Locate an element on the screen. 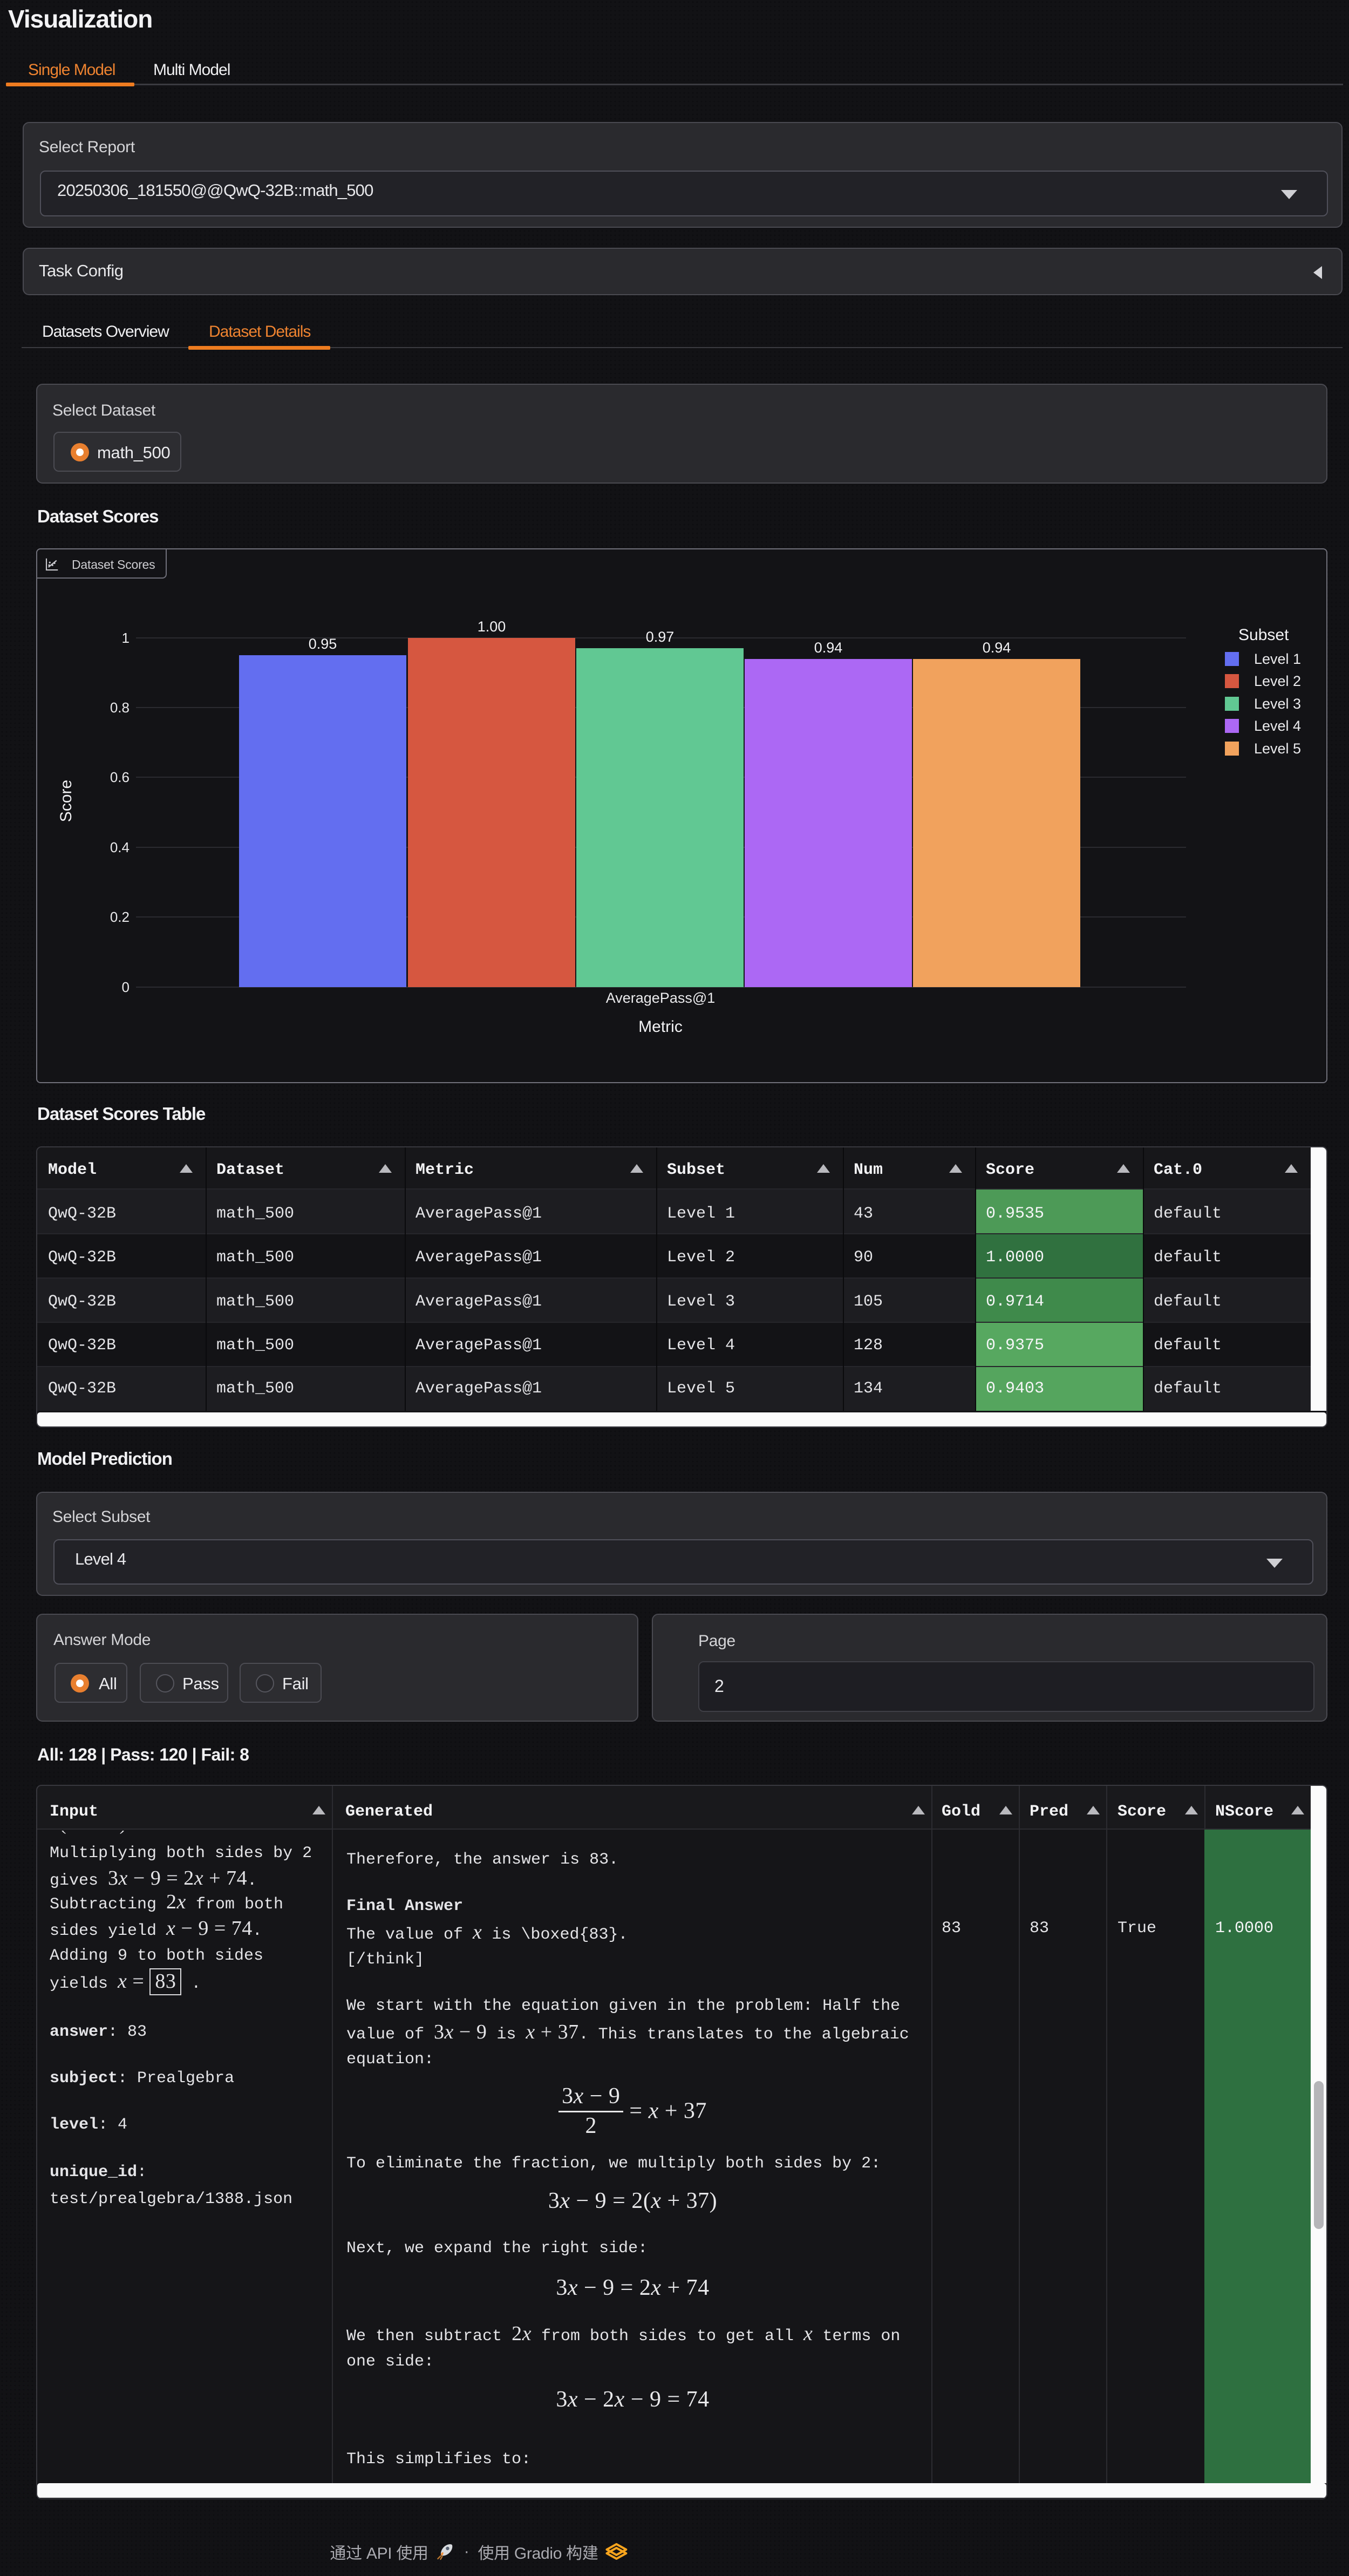  svg-text: 0.95 is located at coordinates (323, 644).